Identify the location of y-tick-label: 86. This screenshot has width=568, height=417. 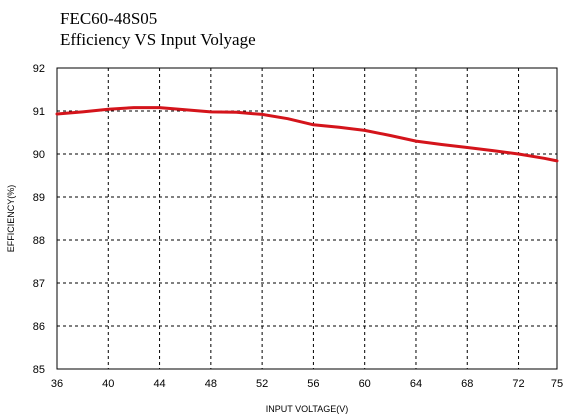
(39, 327).